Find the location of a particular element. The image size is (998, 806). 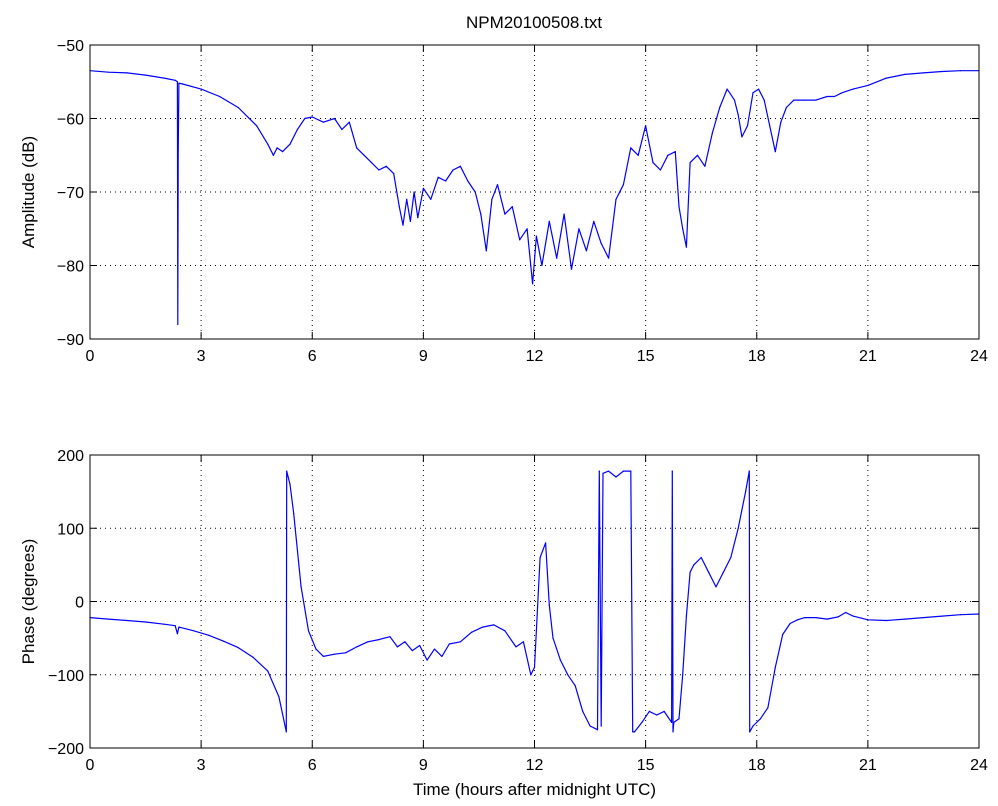

phase-x-tick-label: 24 is located at coordinates (979, 765).